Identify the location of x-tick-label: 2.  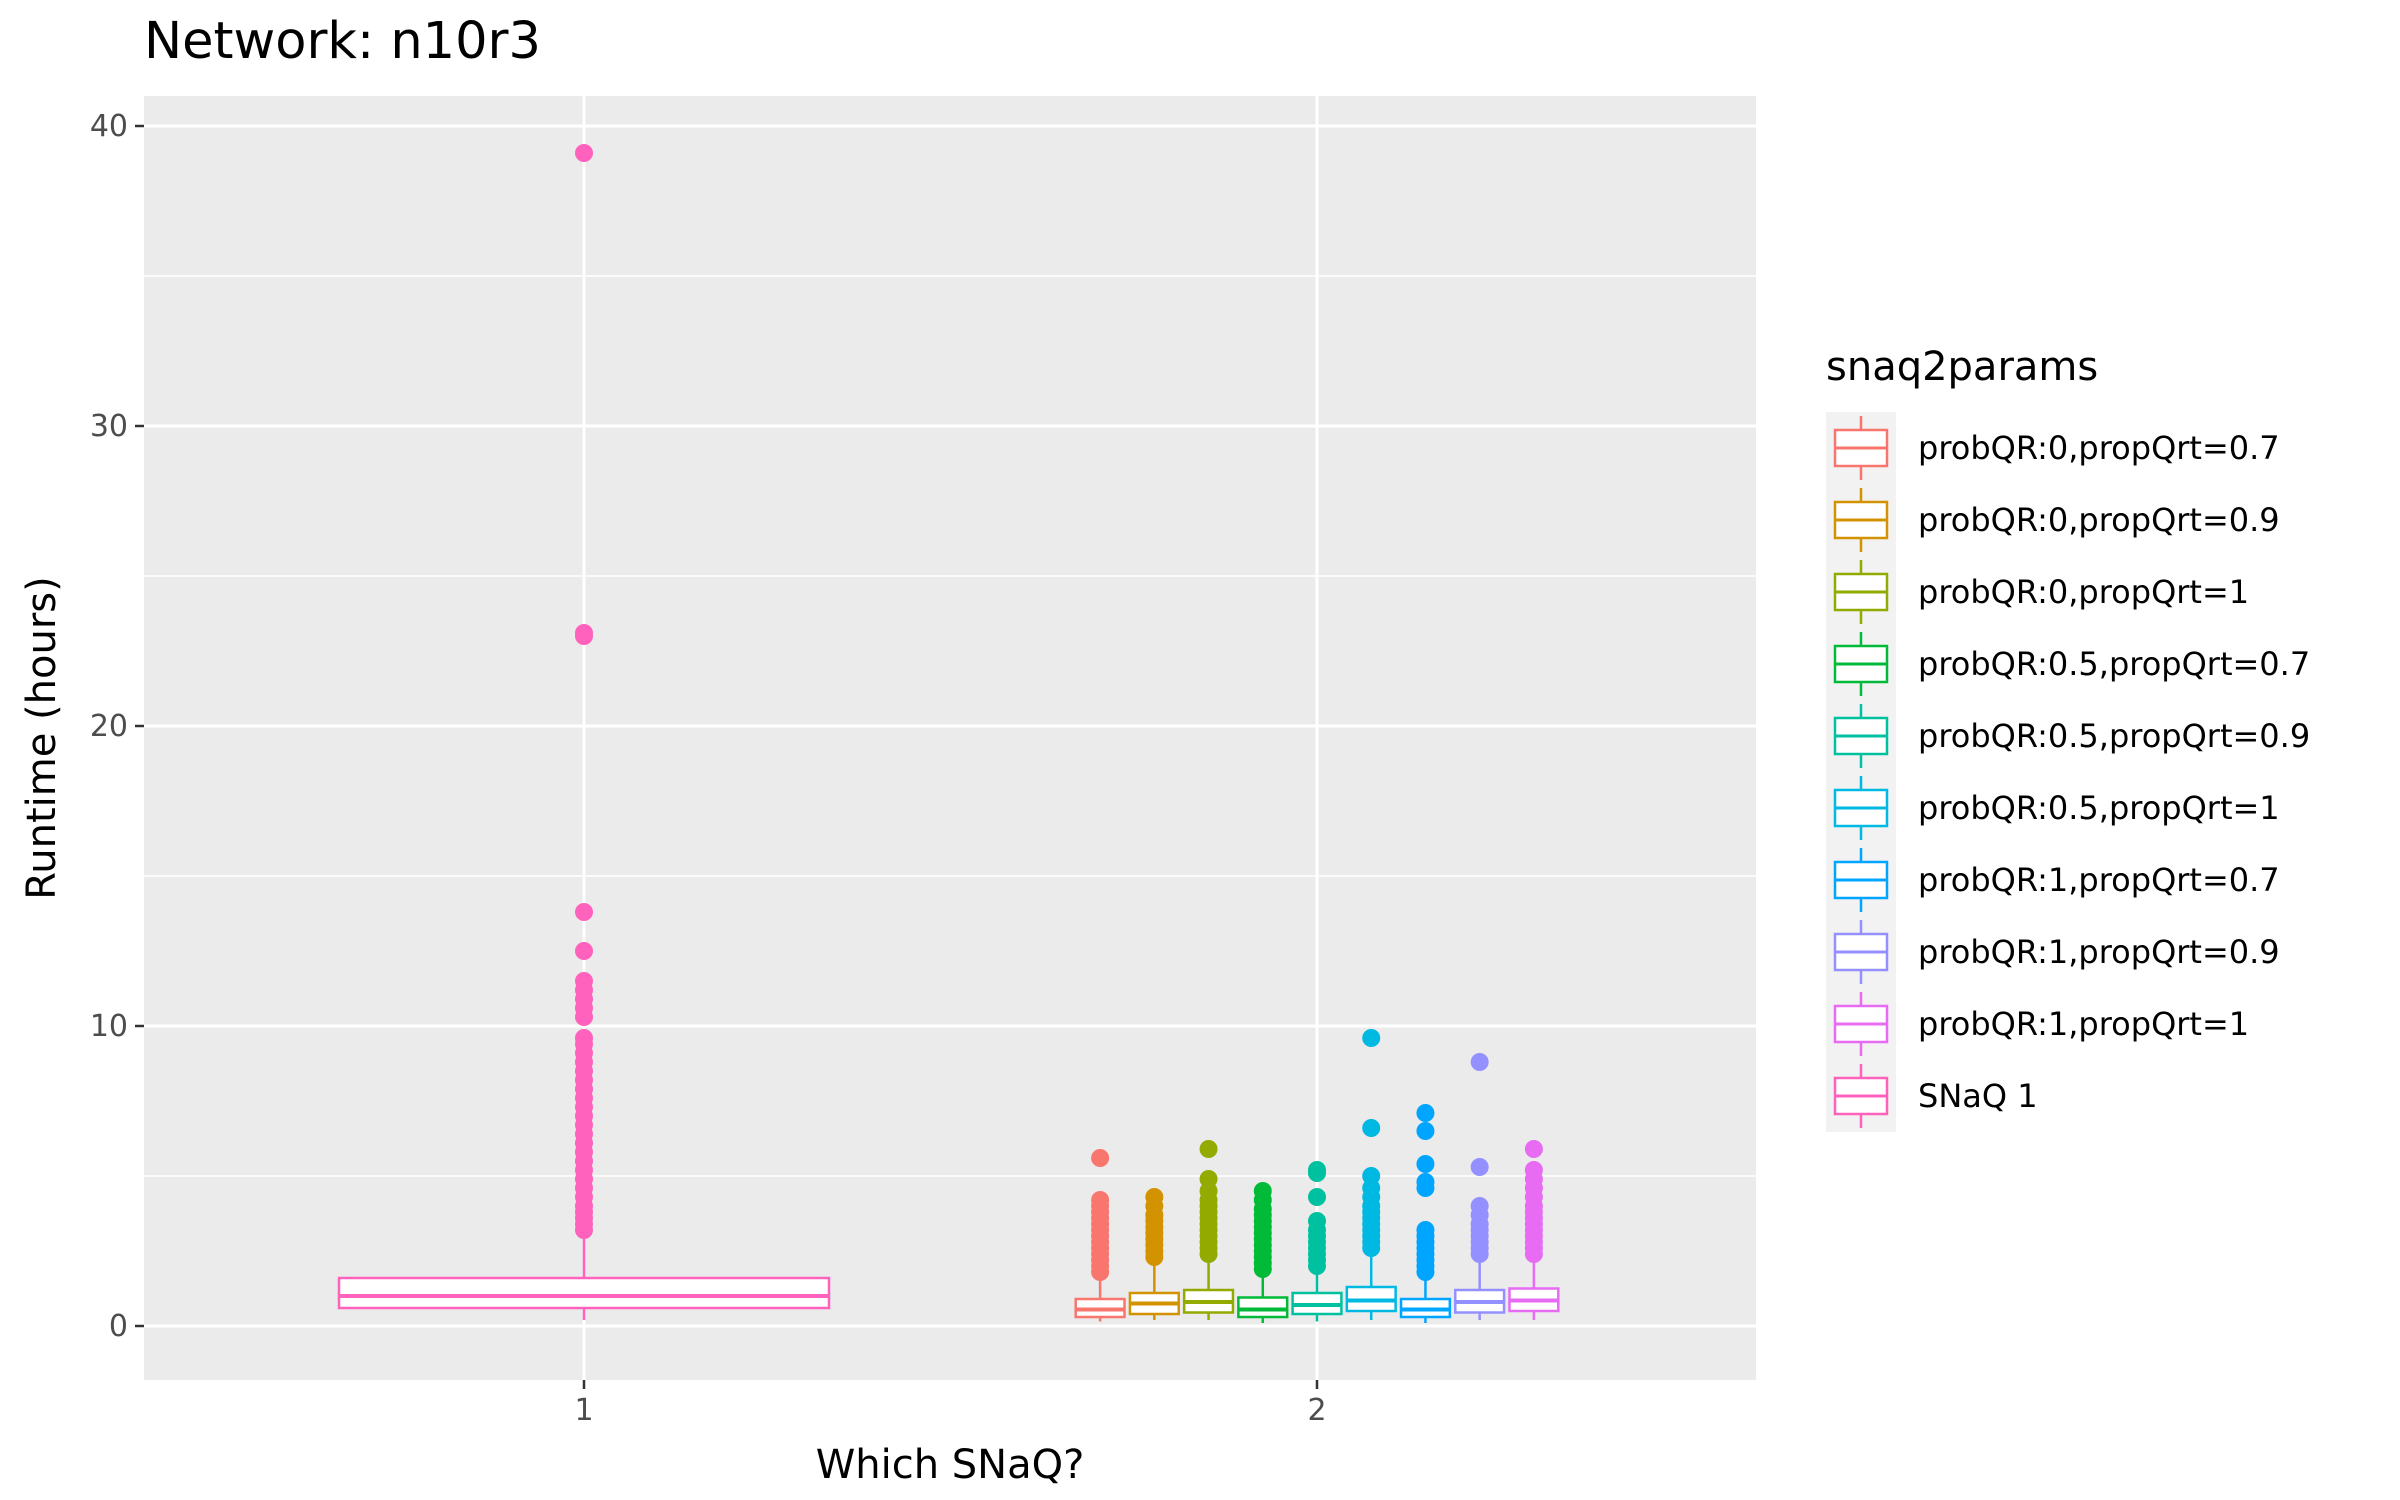
(1316, 1410).